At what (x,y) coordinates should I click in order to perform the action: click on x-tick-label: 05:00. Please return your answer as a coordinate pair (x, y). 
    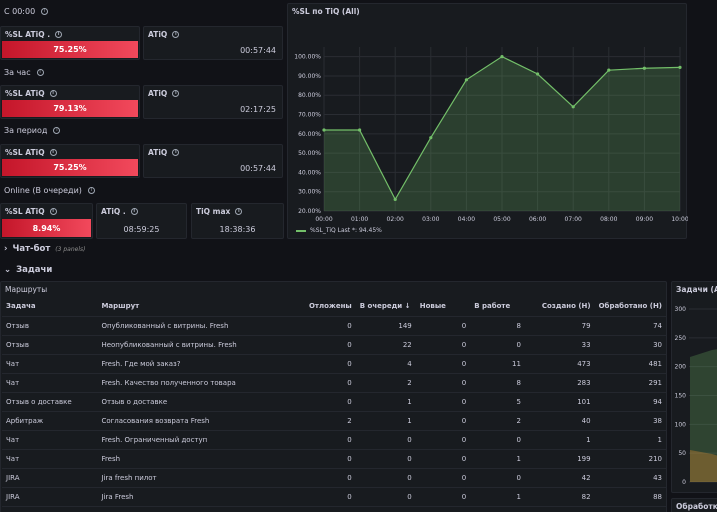
    Looking at the image, I should click on (501, 219).